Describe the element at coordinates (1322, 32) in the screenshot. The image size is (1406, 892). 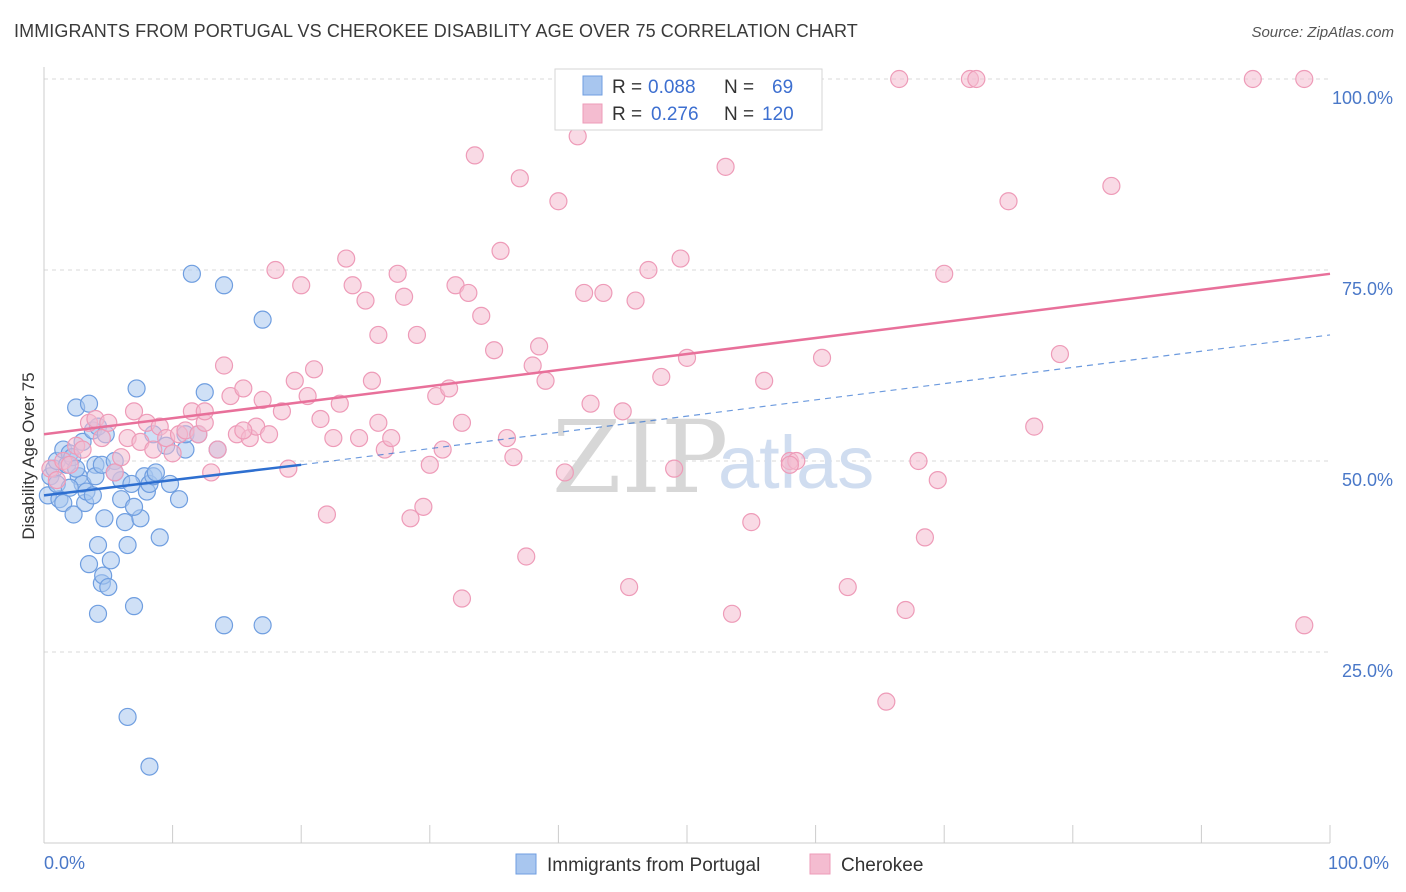
I see `chart-source: Source: ZipAtlas.com` at that location.